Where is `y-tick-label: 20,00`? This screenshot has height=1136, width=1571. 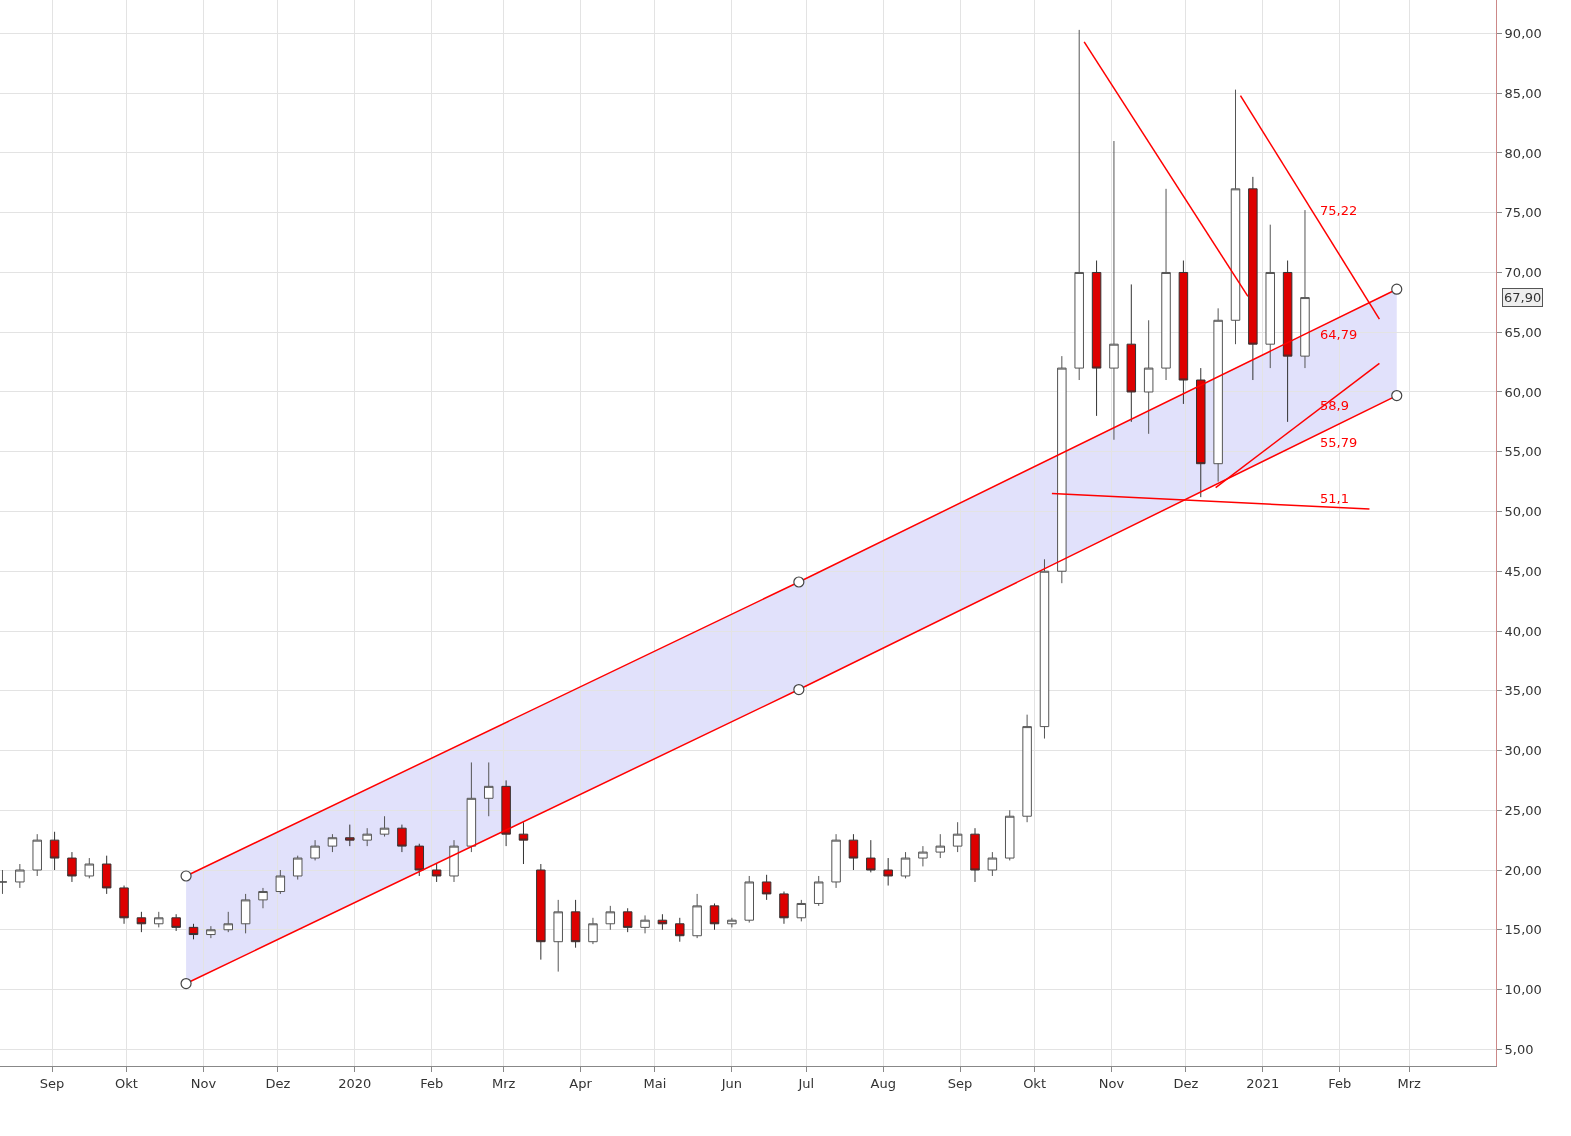 y-tick-label: 20,00 is located at coordinates (1523, 870).